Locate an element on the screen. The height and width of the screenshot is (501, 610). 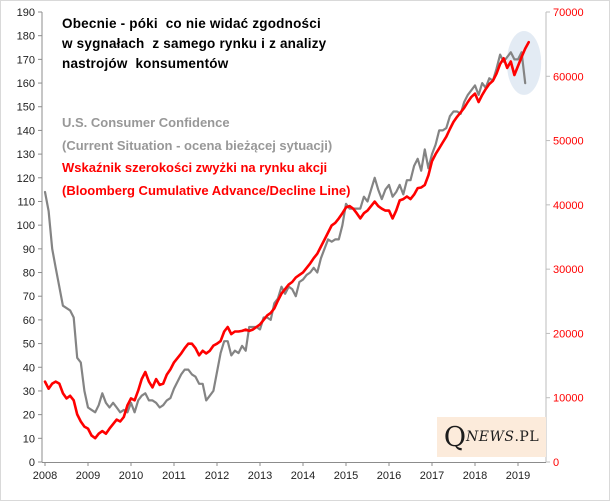
y-axis-left-tick-label: 150 is located at coordinates (26, 108).